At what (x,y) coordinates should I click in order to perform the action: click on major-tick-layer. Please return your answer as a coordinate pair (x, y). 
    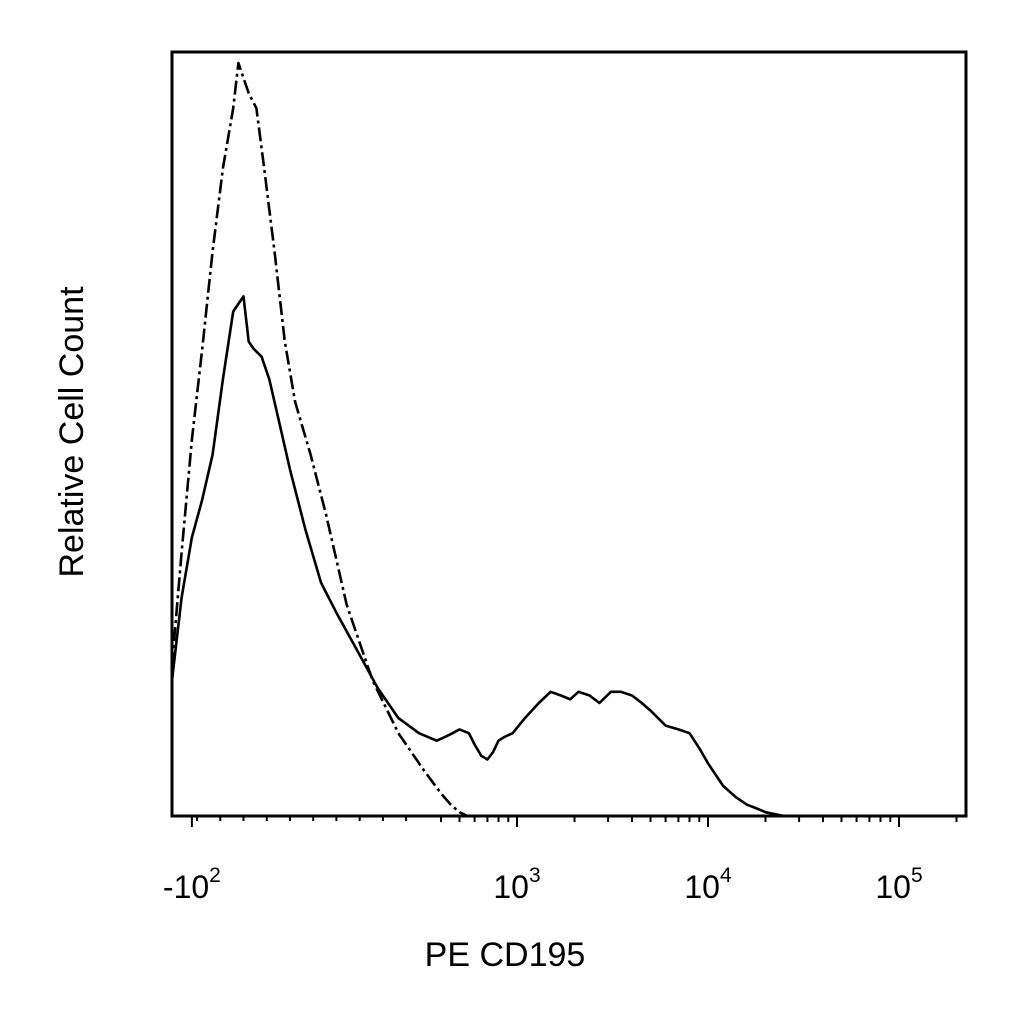
    Looking at the image, I should click on (545, 821).